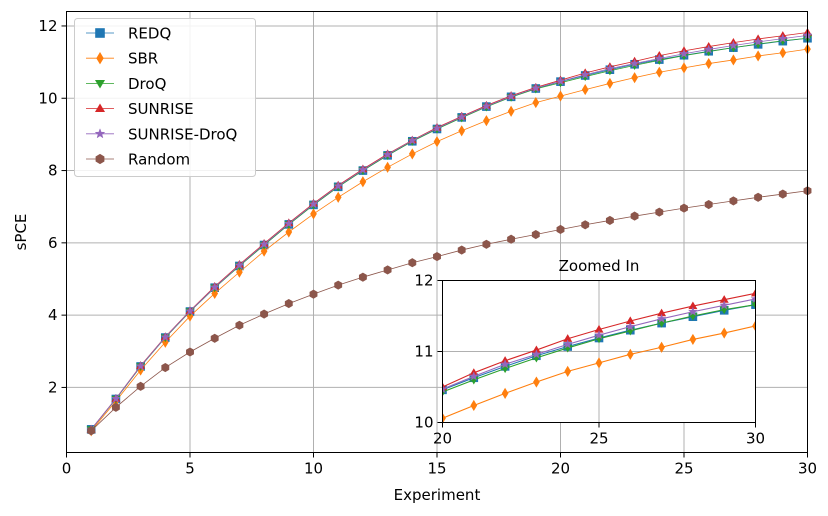 Image resolution: width=828 pixels, height=516 pixels. I want to click on legend-item-sunrise: SUNRISE, so click(140, 109).